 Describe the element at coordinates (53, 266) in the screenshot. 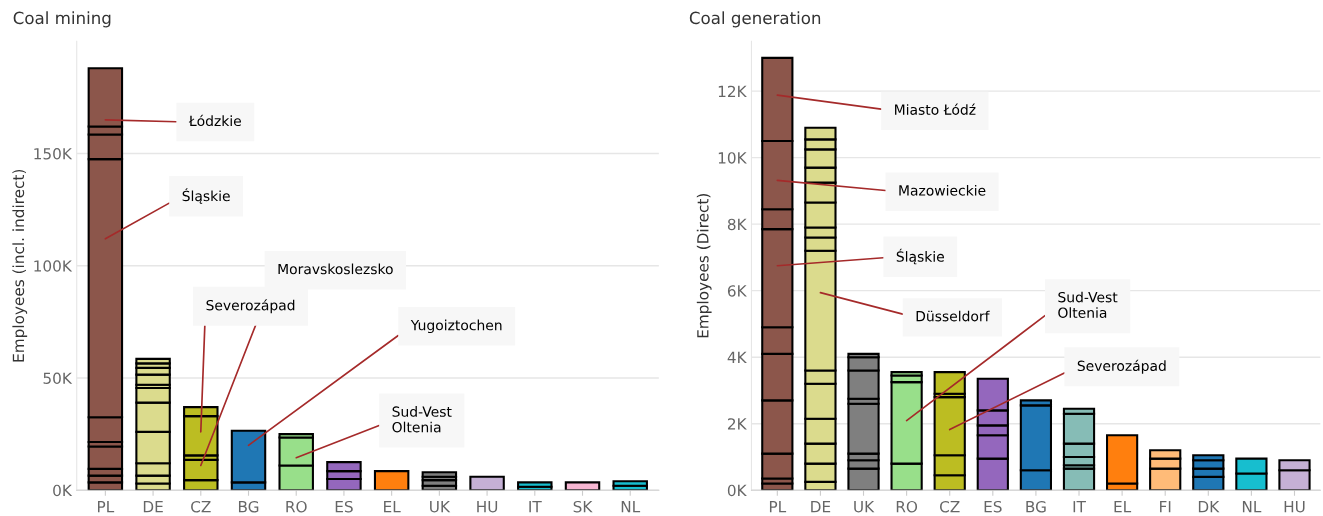

I see `y-tick-label: 100K` at that location.